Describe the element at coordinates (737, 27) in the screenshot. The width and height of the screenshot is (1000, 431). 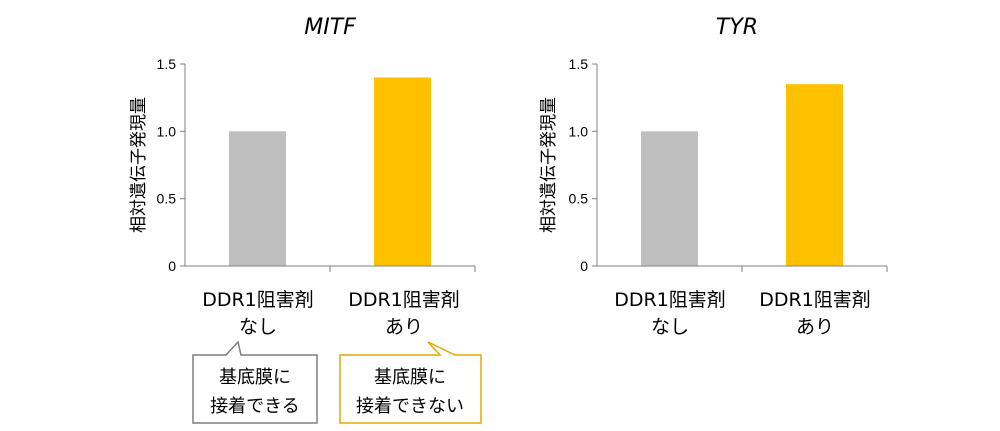
I see `chart-title: TYR` at that location.